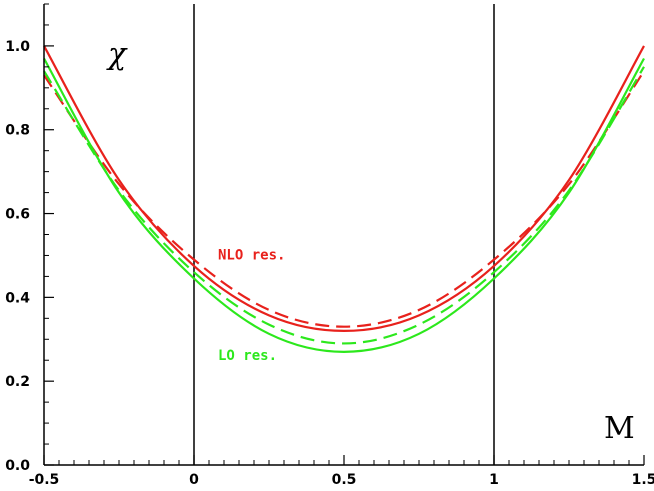  Describe the element at coordinates (117, 54) in the screenshot. I see `y-axis-label: χ` at that location.